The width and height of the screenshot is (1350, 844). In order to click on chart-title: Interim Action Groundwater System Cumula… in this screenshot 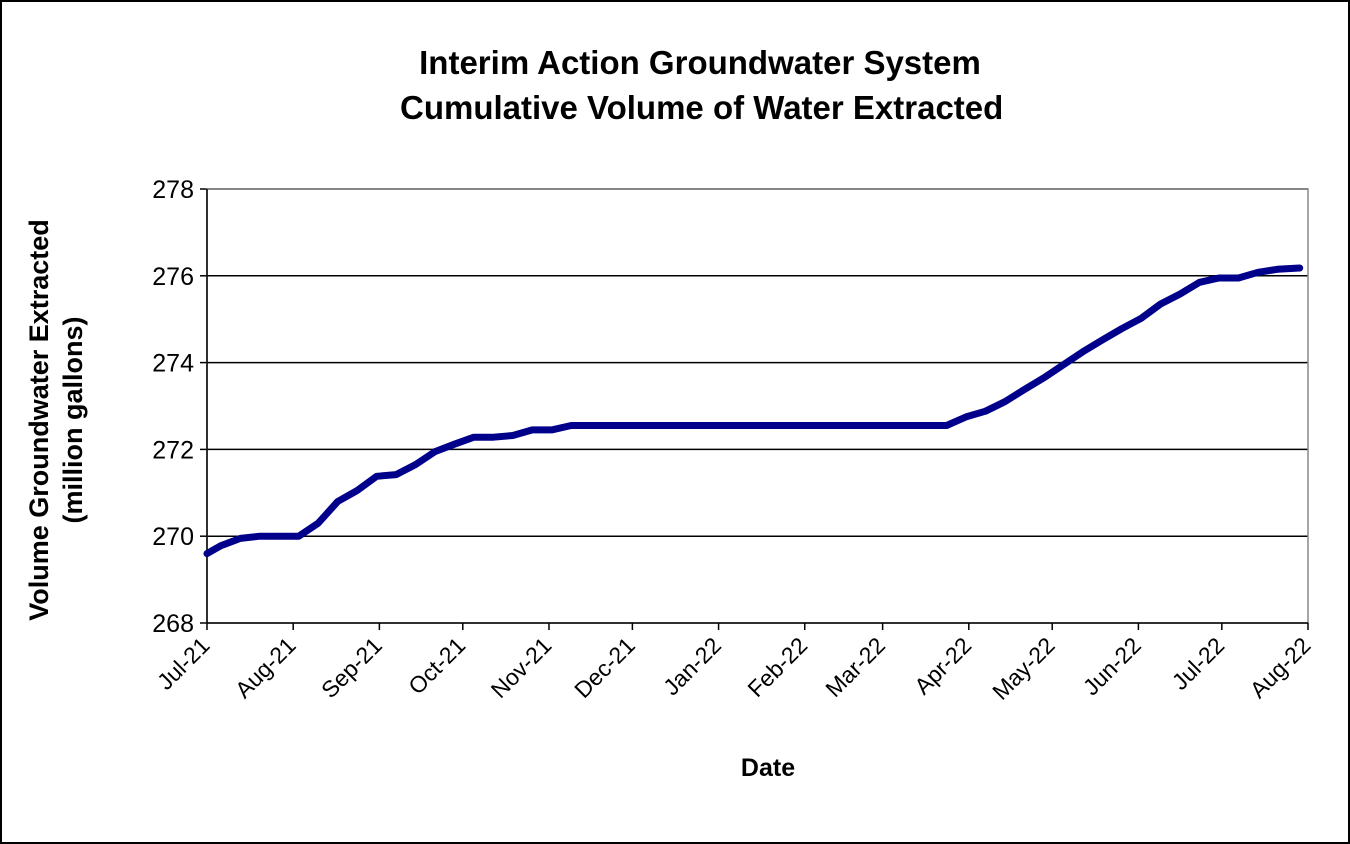, I will do `click(702, 85)`.